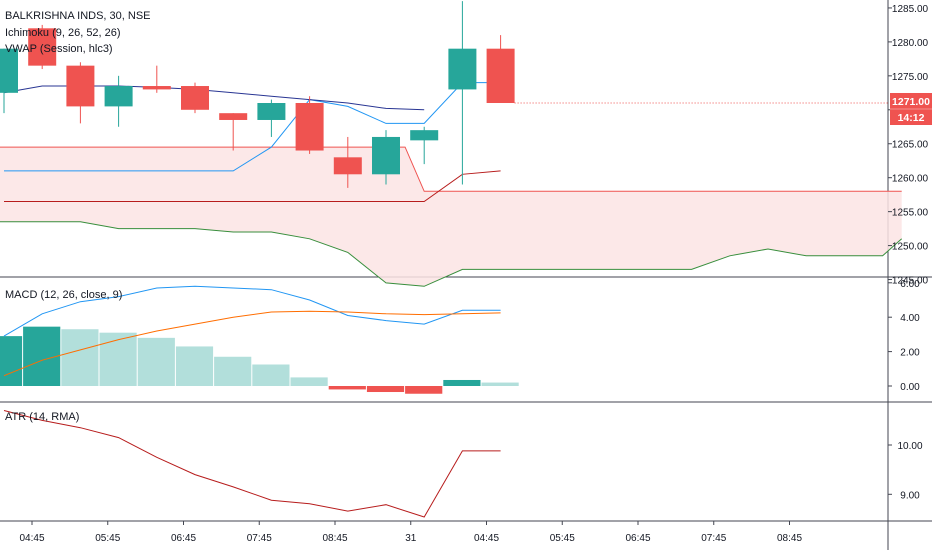  I want to click on ichimoku-lines, so click(252, 142).